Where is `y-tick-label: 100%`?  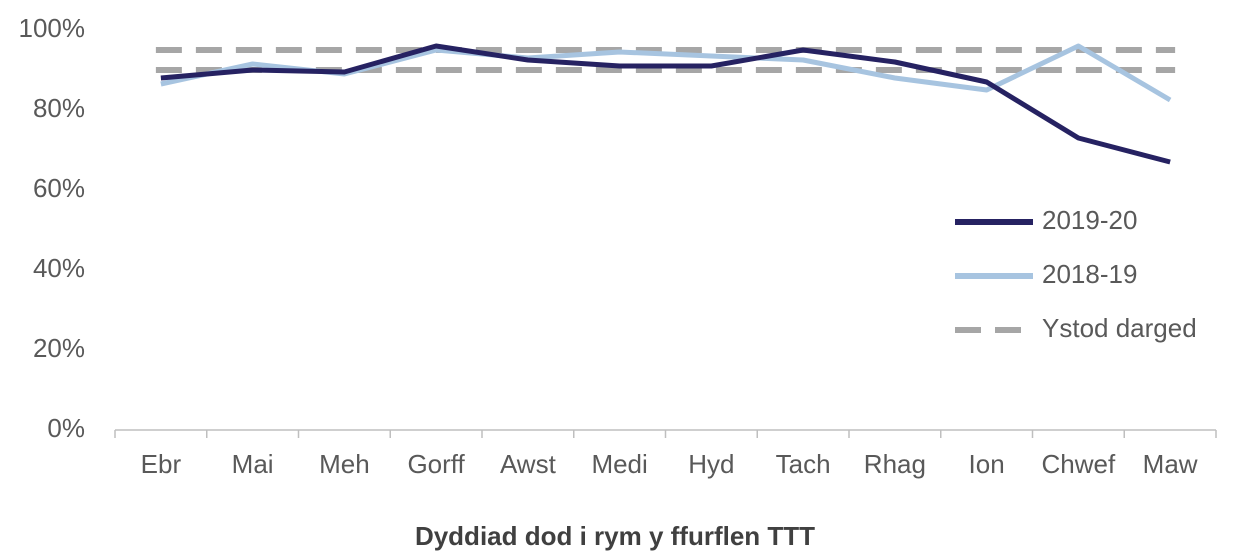
y-tick-label: 100% is located at coordinates (52, 28).